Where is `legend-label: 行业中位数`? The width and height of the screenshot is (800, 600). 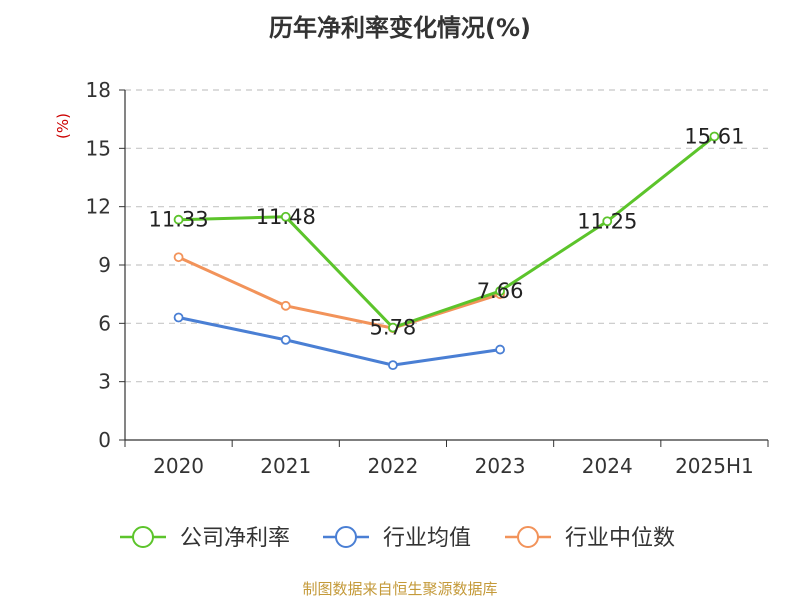 legend-label: 行业中位数 is located at coordinates (620, 538).